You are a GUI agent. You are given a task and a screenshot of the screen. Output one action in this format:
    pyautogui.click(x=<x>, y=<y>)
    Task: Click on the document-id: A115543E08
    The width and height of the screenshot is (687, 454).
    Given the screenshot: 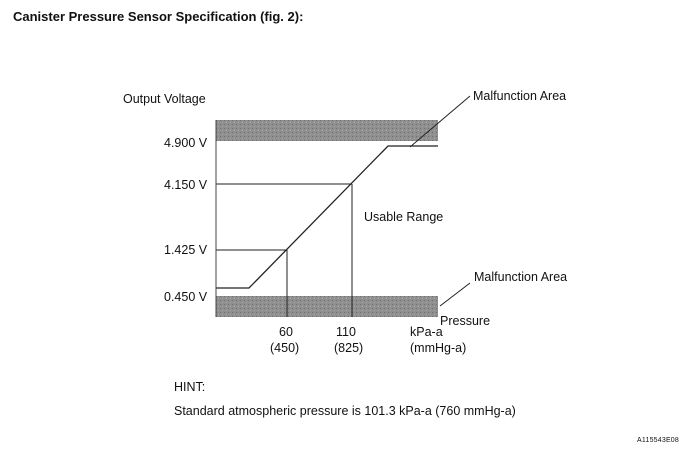 What is the action you would take?
    pyautogui.click(x=658, y=440)
    